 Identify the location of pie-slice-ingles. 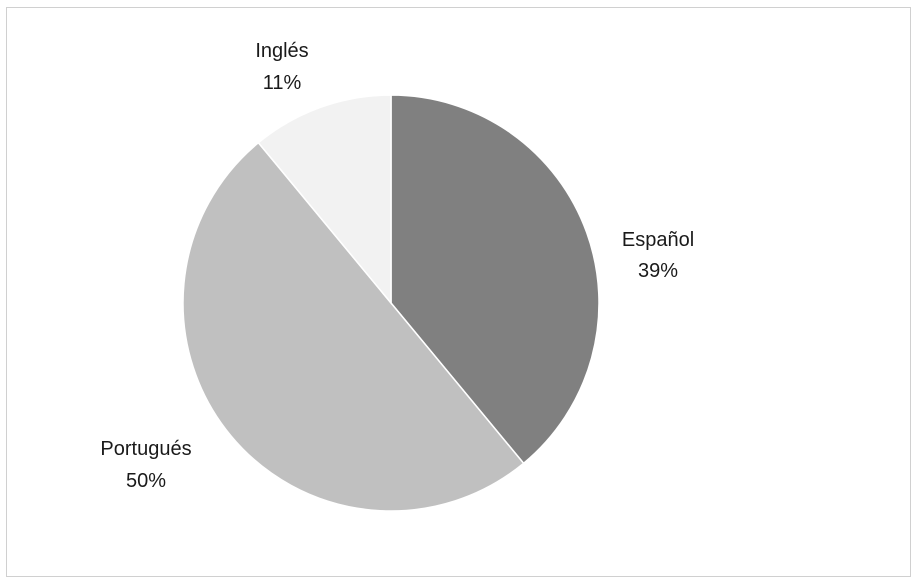
(324, 200).